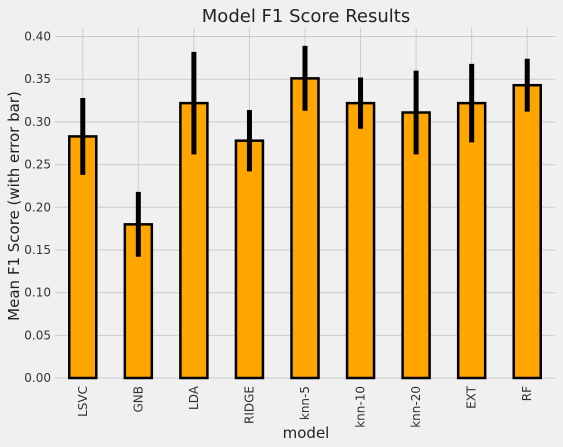  I want to click on x-axis-ticks: LSVC GNB LDA RIDGE knn-5 knn-10 knn-20 EXT RF, so click(305, 406).